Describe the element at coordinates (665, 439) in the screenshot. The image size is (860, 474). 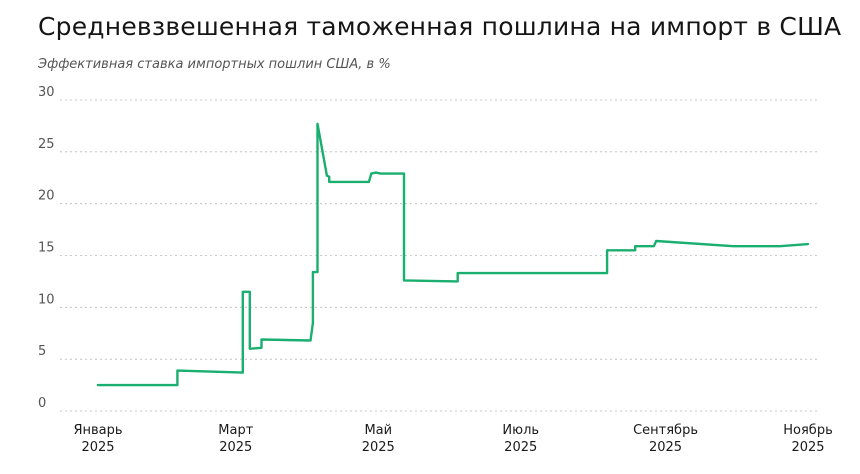
I see `x-tick-label: Сентябрь 2025` at that location.